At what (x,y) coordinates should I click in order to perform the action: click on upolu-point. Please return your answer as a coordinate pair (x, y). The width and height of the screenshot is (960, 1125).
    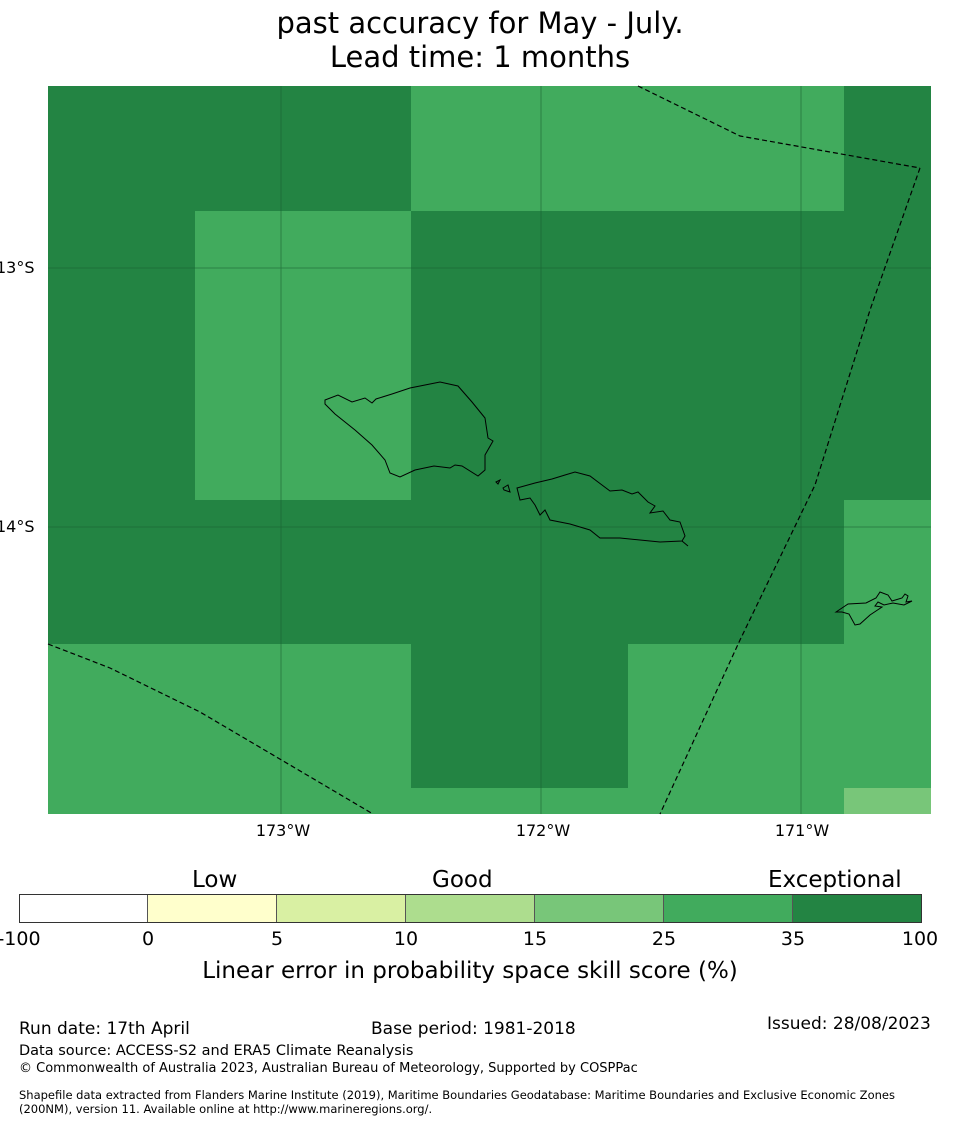
    Looking at the image, I should click on (685, 543).